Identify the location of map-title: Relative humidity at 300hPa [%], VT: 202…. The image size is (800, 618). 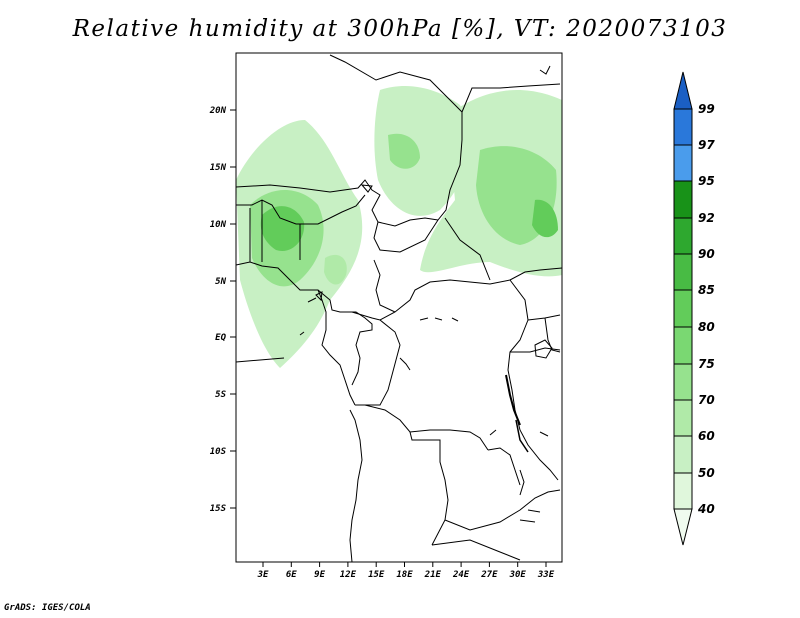
(400, 29).